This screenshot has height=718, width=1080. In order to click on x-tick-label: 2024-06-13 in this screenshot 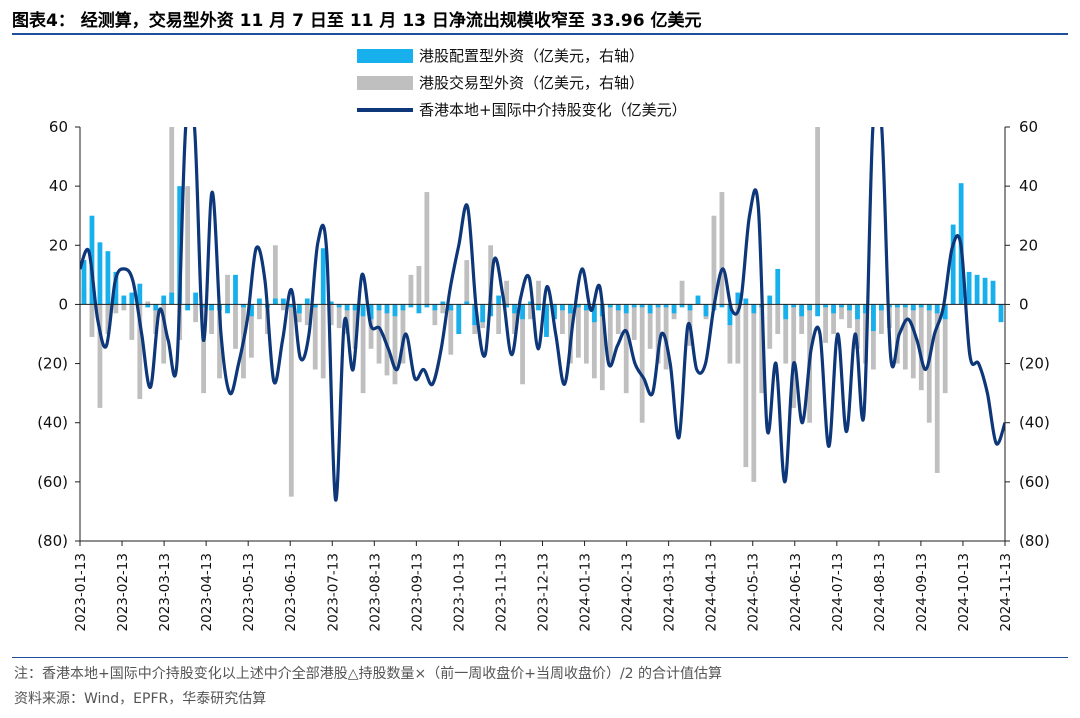, I will do `click(796, 592)`.